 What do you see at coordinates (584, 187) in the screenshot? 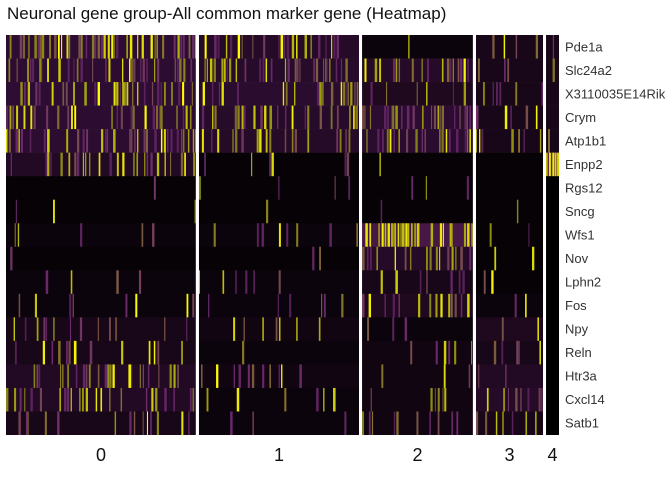
I see `gene-label: Rgs12` at bounding box center [584, 187].